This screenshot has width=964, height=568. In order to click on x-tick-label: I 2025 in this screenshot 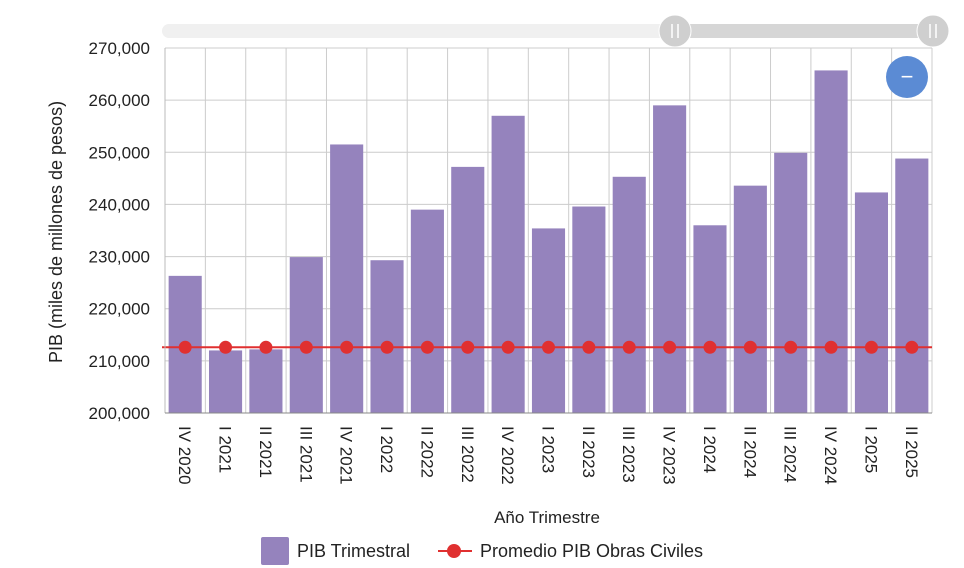, I will do `click(870, 449)`.